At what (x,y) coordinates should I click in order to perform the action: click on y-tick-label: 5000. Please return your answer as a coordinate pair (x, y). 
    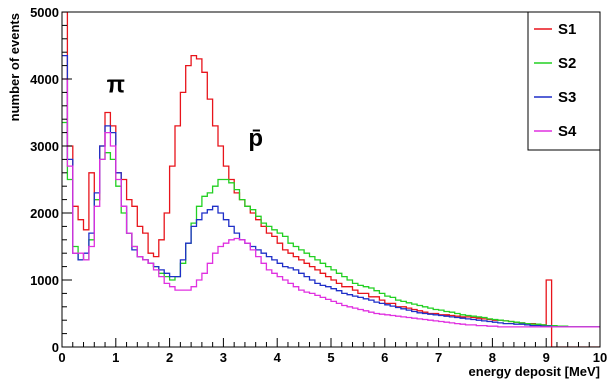
    Looking at the image, I should click on (44, 12).